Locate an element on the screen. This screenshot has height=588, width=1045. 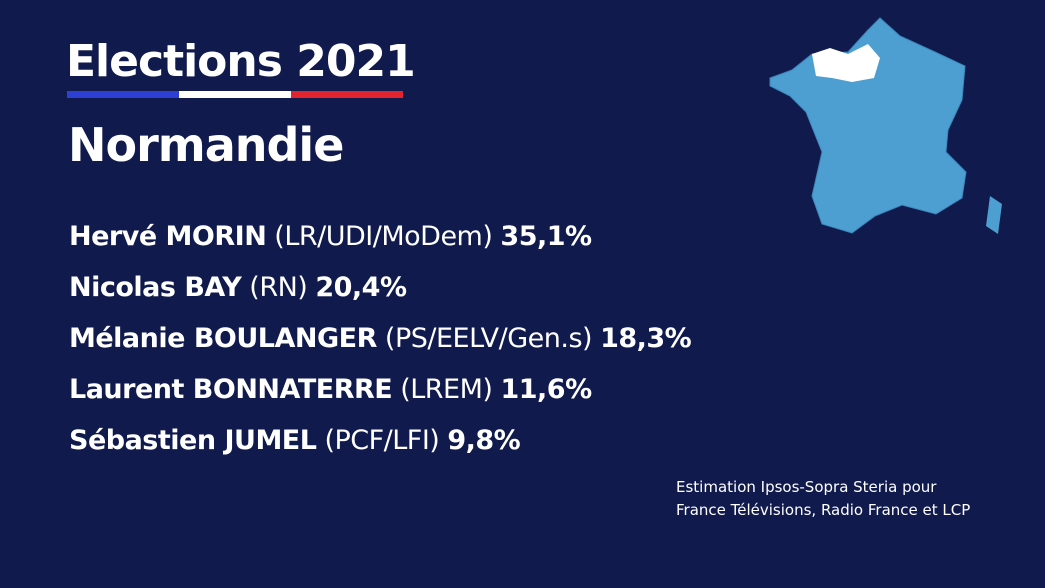
candidate-name: Sébastien JUMEL is located at coordinates (193, 440).